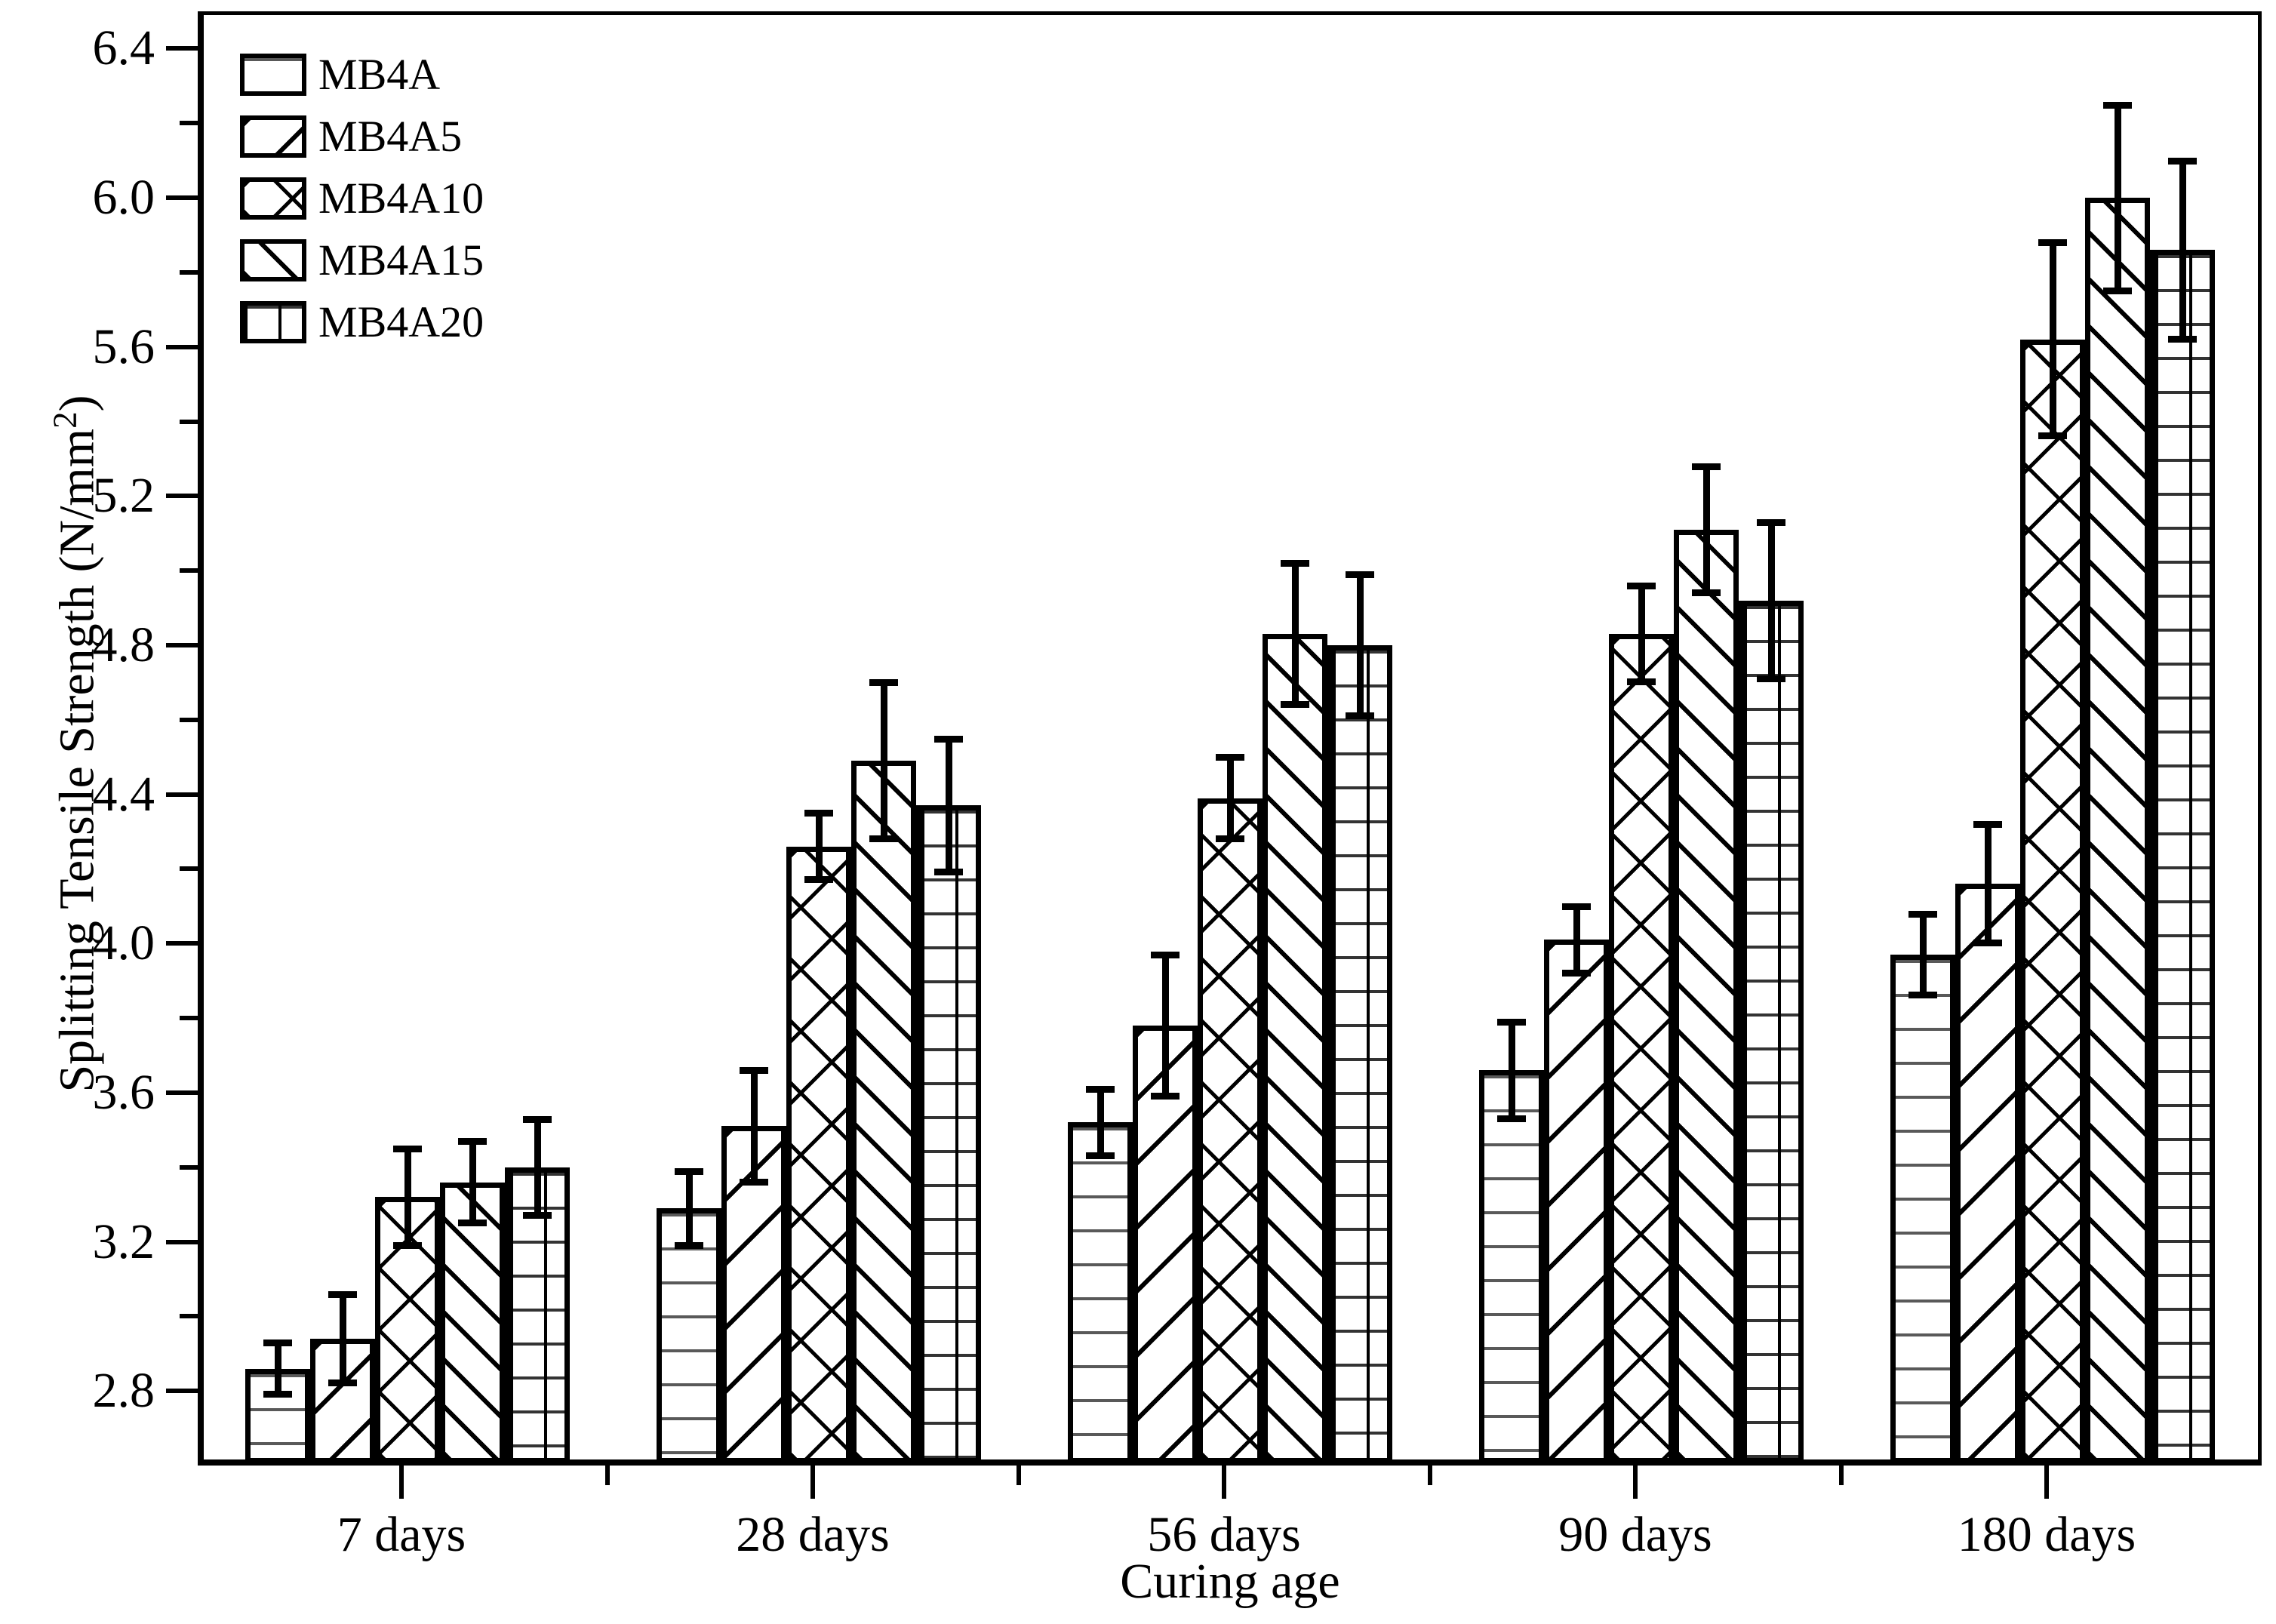 The height and width of the screenshot is (1624, 2276). What do you see at coordinates (537, 1315) in the screenshot?
I see `bar-MB4A20-7days` at bounding box center [537, 1315].